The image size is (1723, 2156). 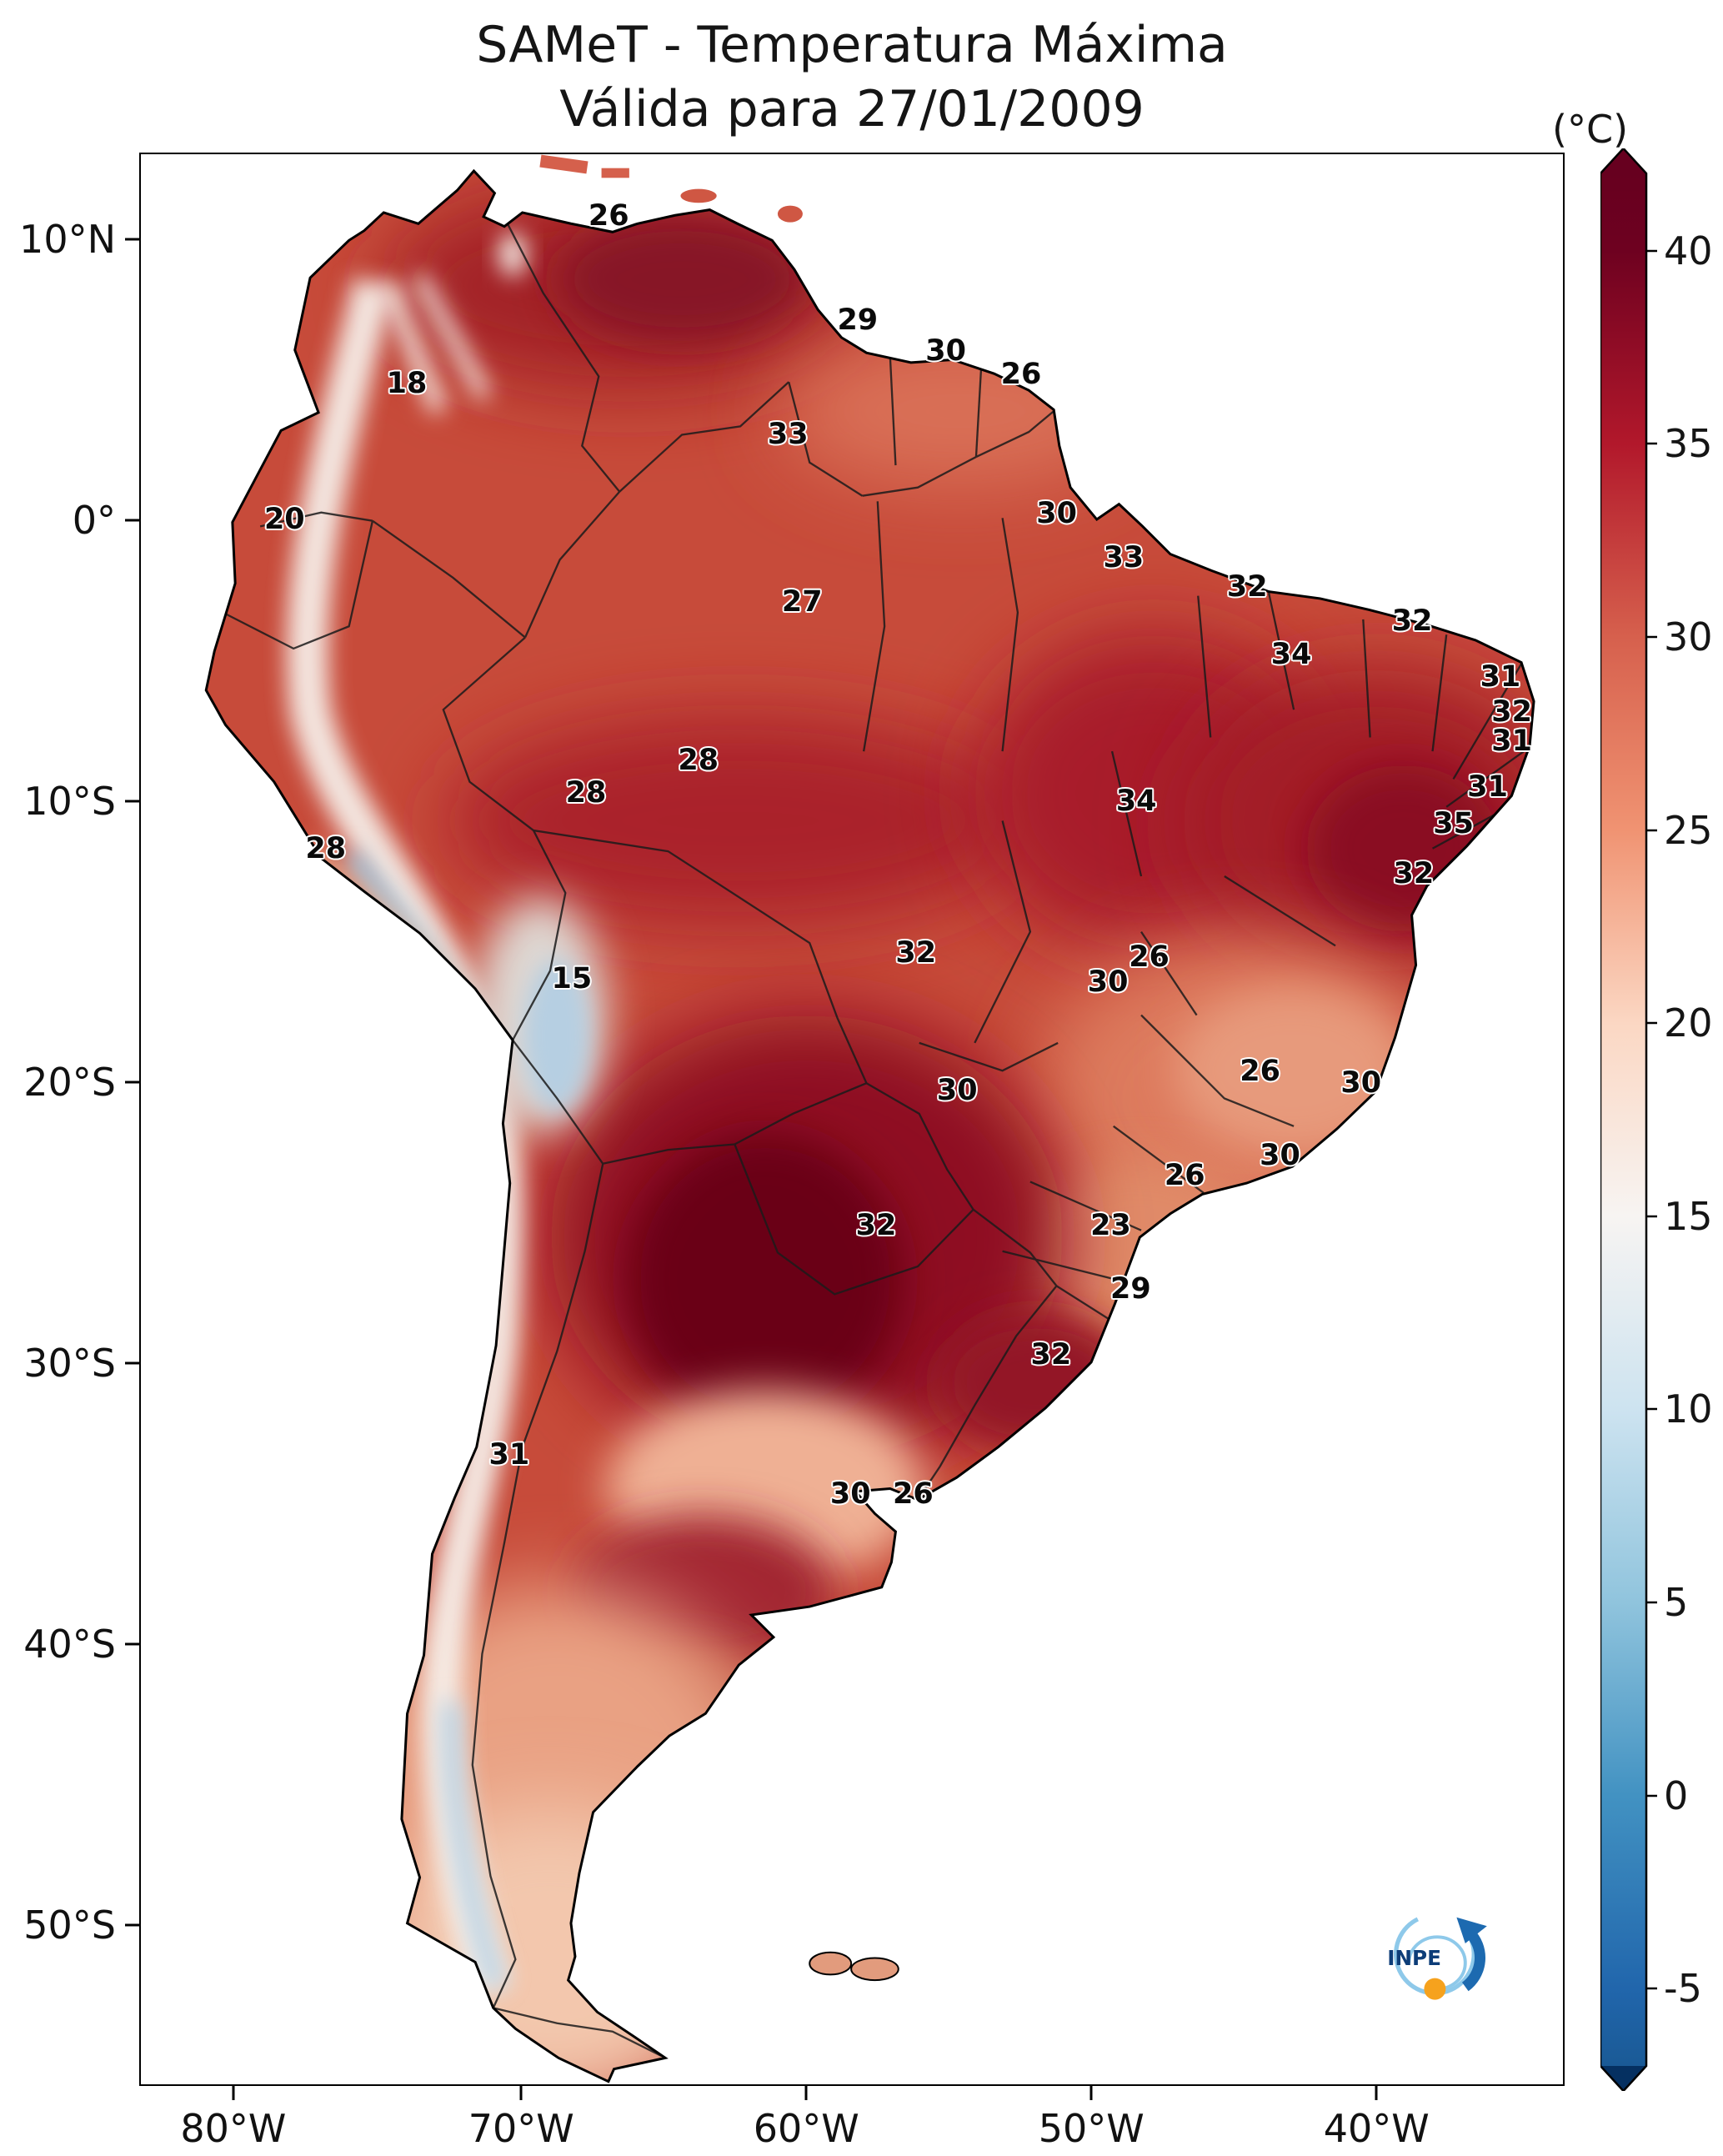 What do you see at coordinates (69, 1083) in the screenshot?
I see `lat-tick-label: 20°S` at bounding box center [69, 1083].